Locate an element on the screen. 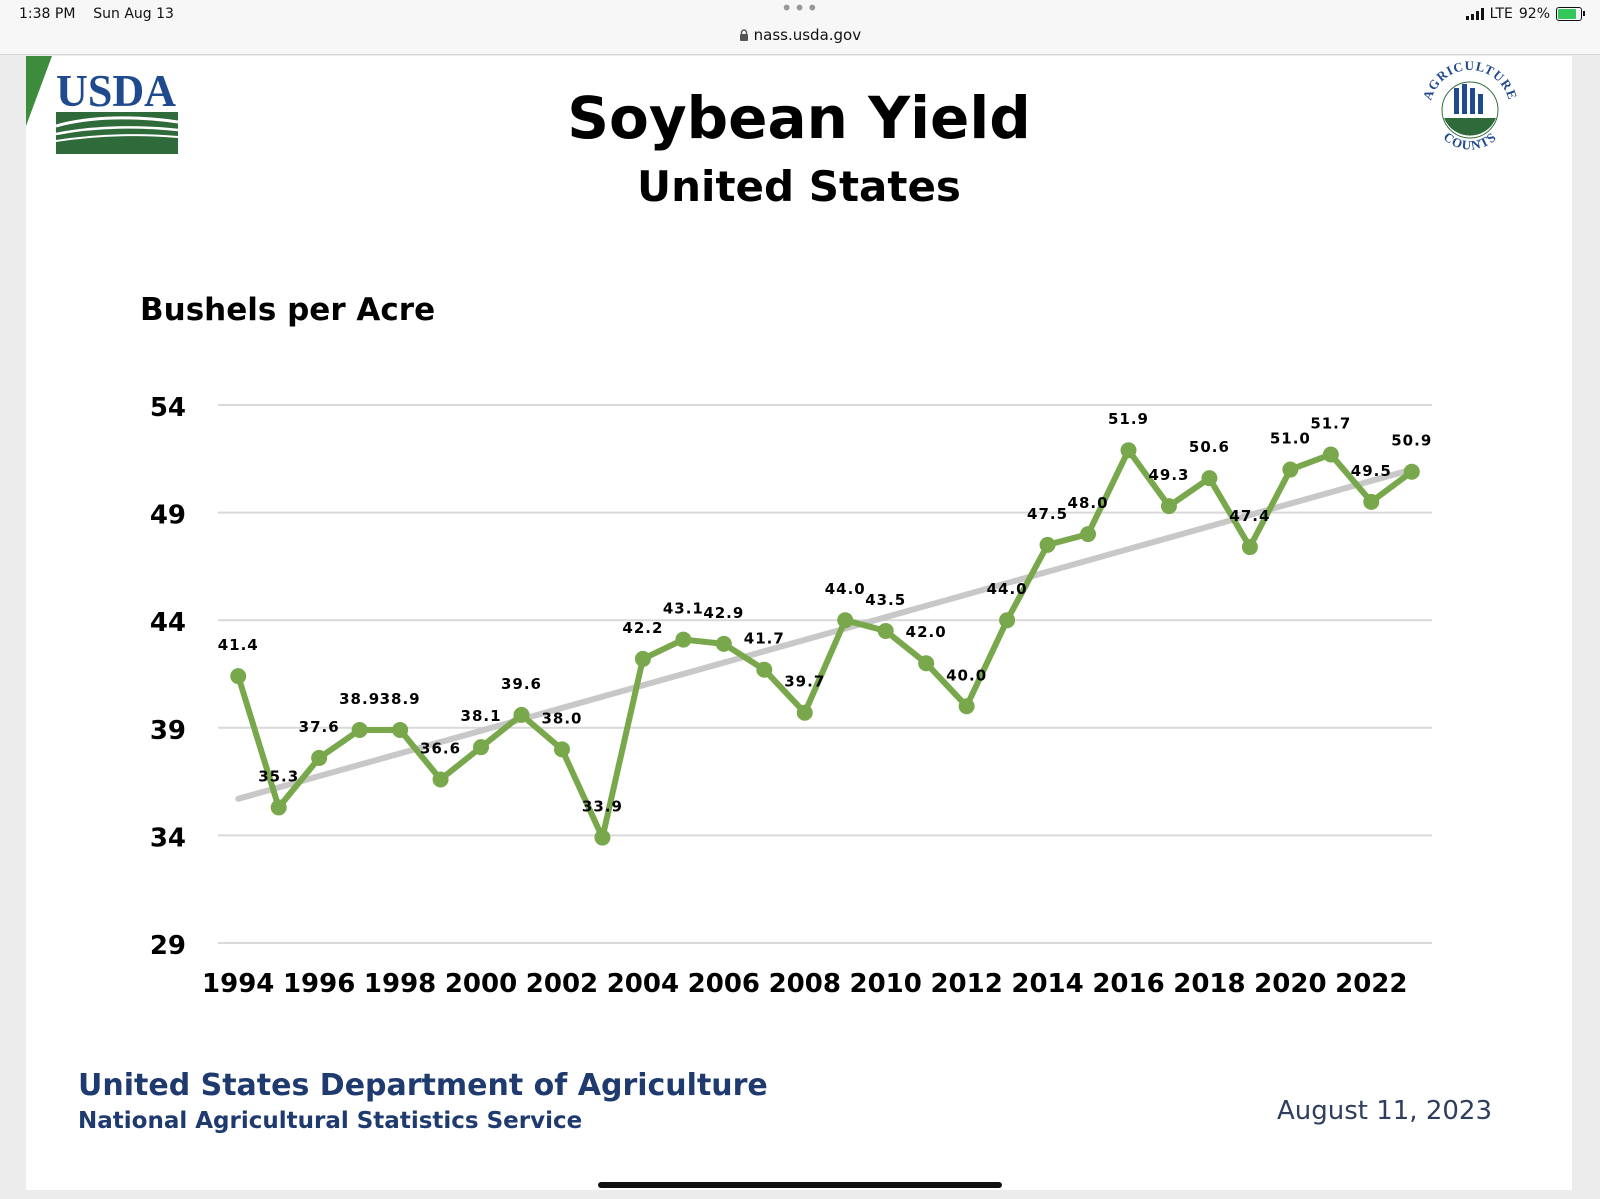 This screenshot has height=1199, width=1600. data-label: 48.0 is located at coordinates (1088, 503).